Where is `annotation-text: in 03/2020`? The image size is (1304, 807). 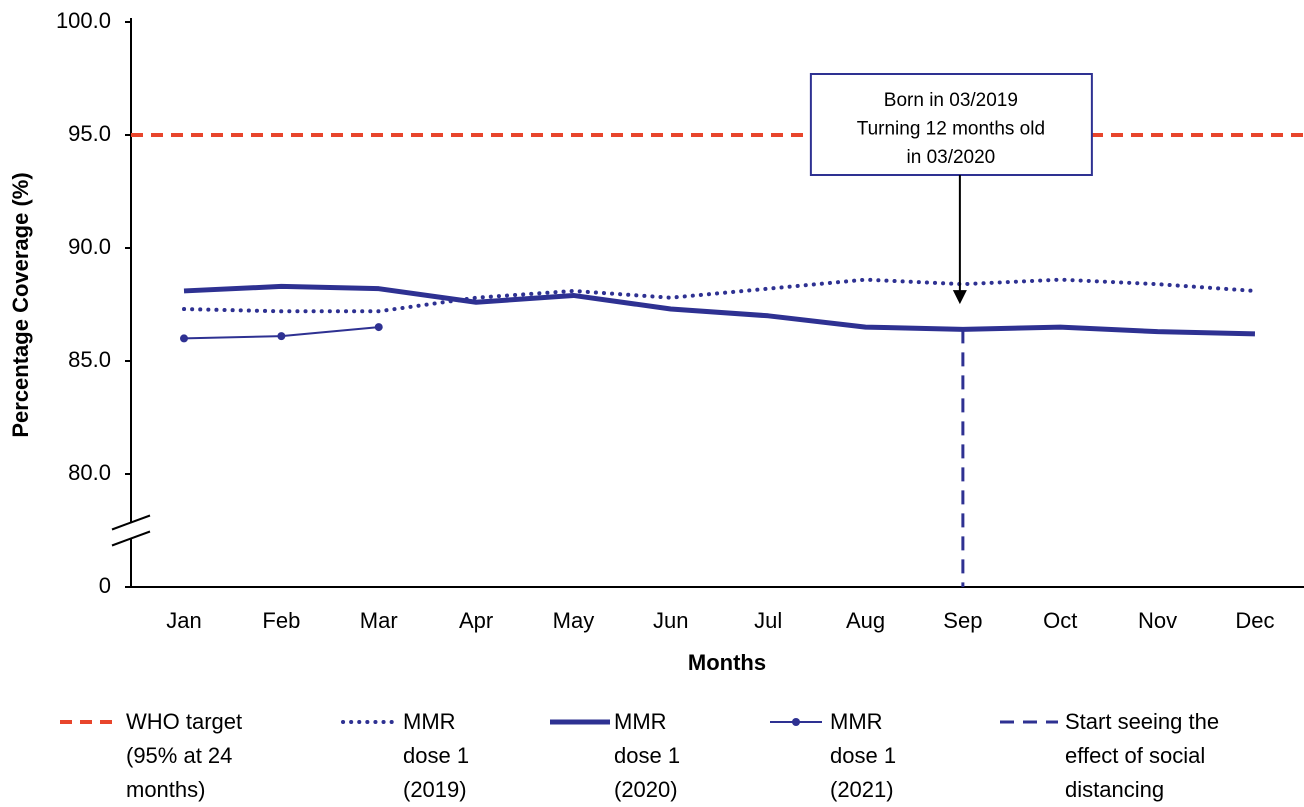
annotation-text: in 03/2020 is located at coordinates (951, 157).